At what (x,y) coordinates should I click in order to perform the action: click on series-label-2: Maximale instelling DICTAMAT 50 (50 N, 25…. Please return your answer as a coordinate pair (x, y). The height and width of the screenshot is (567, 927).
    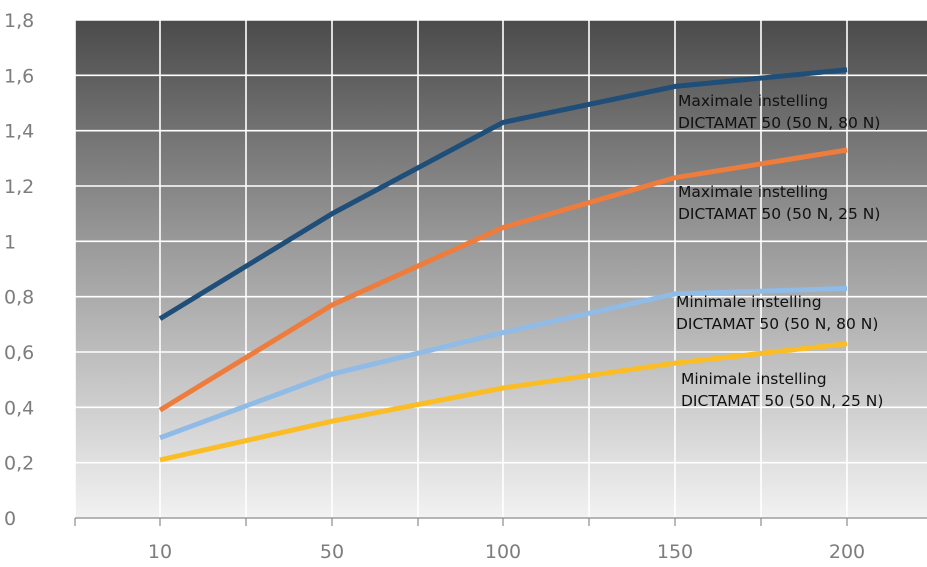
    Looking at the image, I should click on (779, 203).